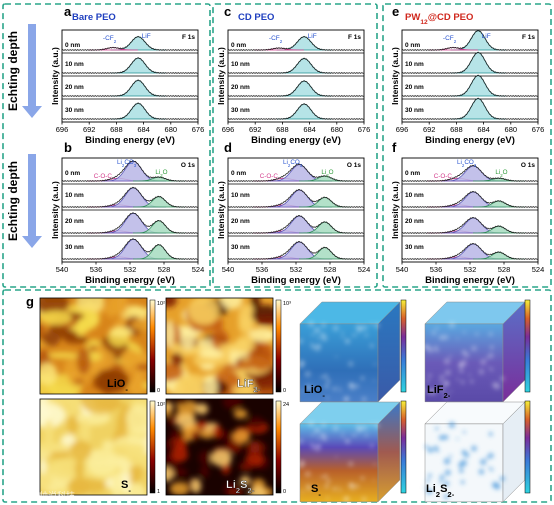 The width and height of the screenshot is (554, 505). I want to click on volume-label-s: S-, so click(316, 491).